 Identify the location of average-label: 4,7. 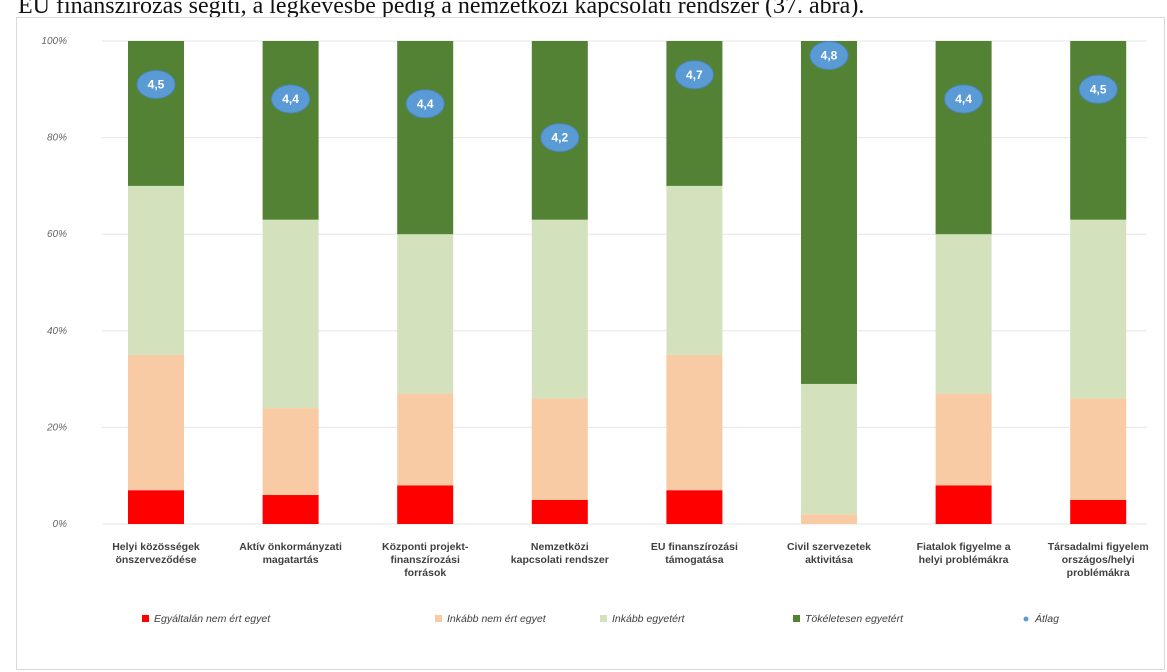
(694, 75).